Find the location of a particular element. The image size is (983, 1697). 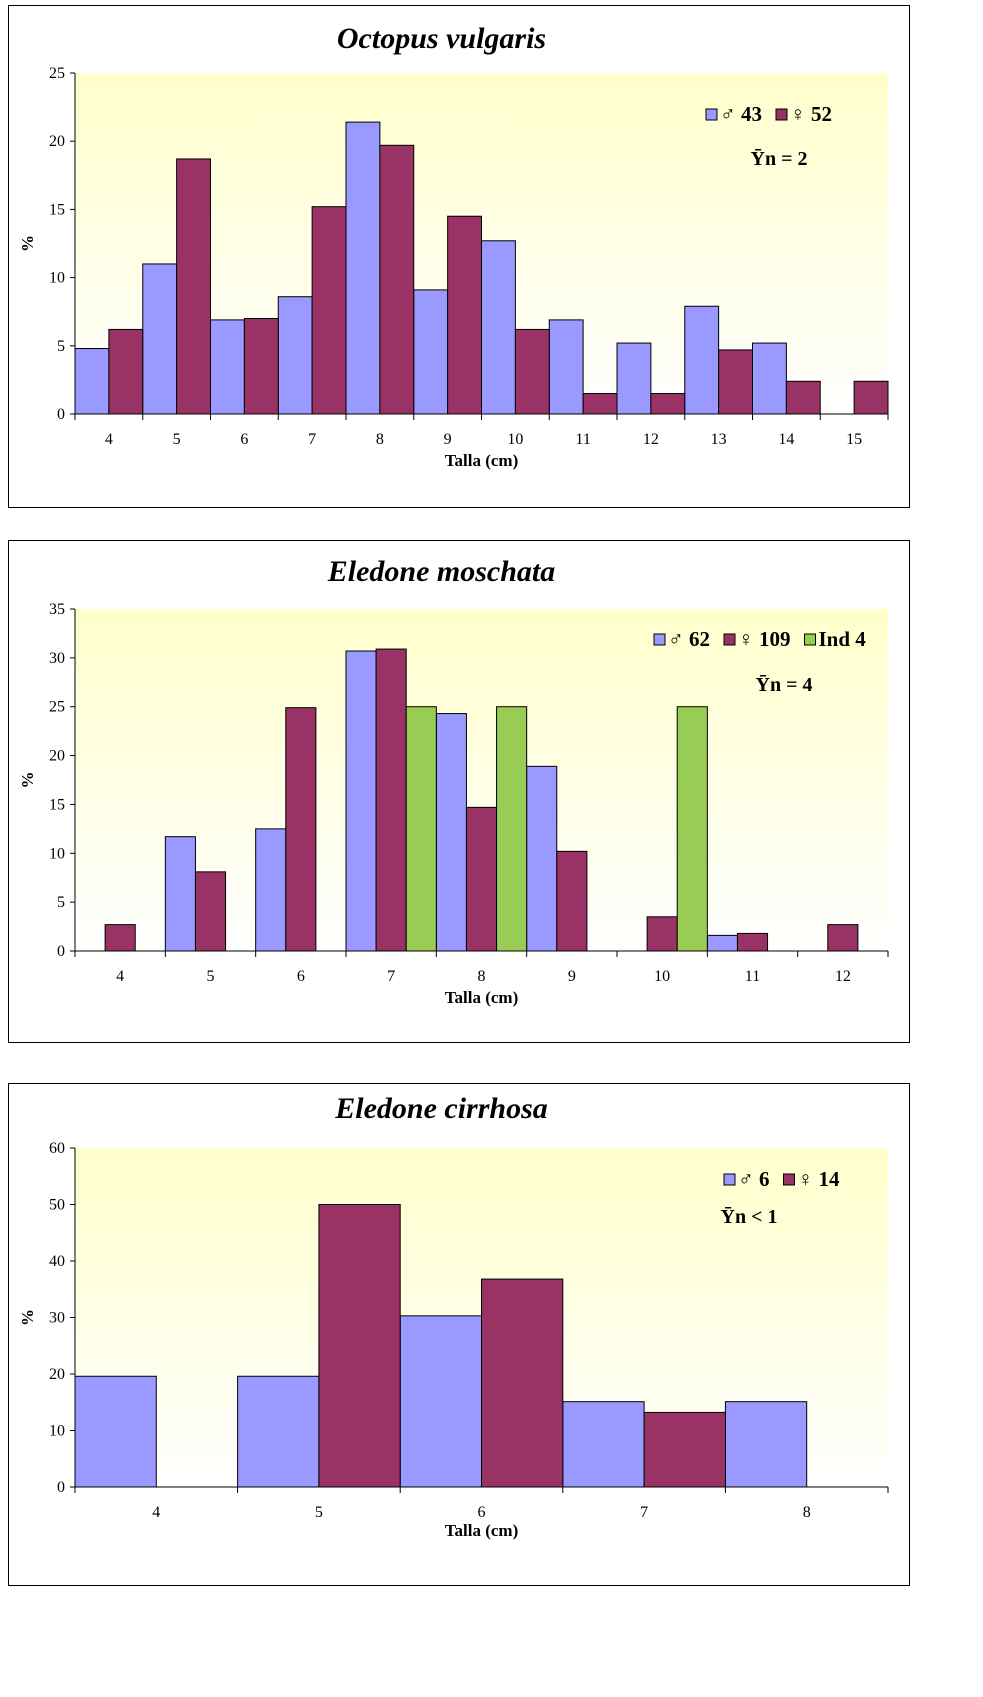

y-tick-label: 15 is located at coordinates (57, 804).